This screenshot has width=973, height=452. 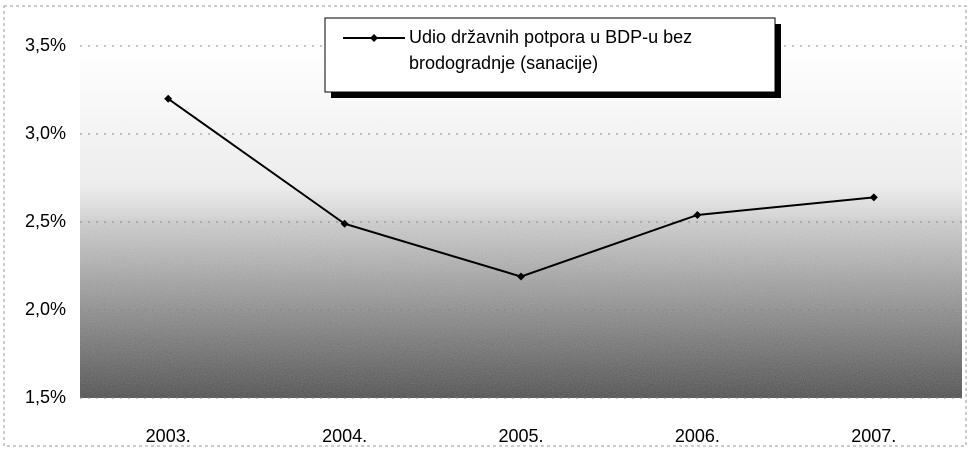 I want to click on x-tick-label: 2007., so click(x=873, y=436).